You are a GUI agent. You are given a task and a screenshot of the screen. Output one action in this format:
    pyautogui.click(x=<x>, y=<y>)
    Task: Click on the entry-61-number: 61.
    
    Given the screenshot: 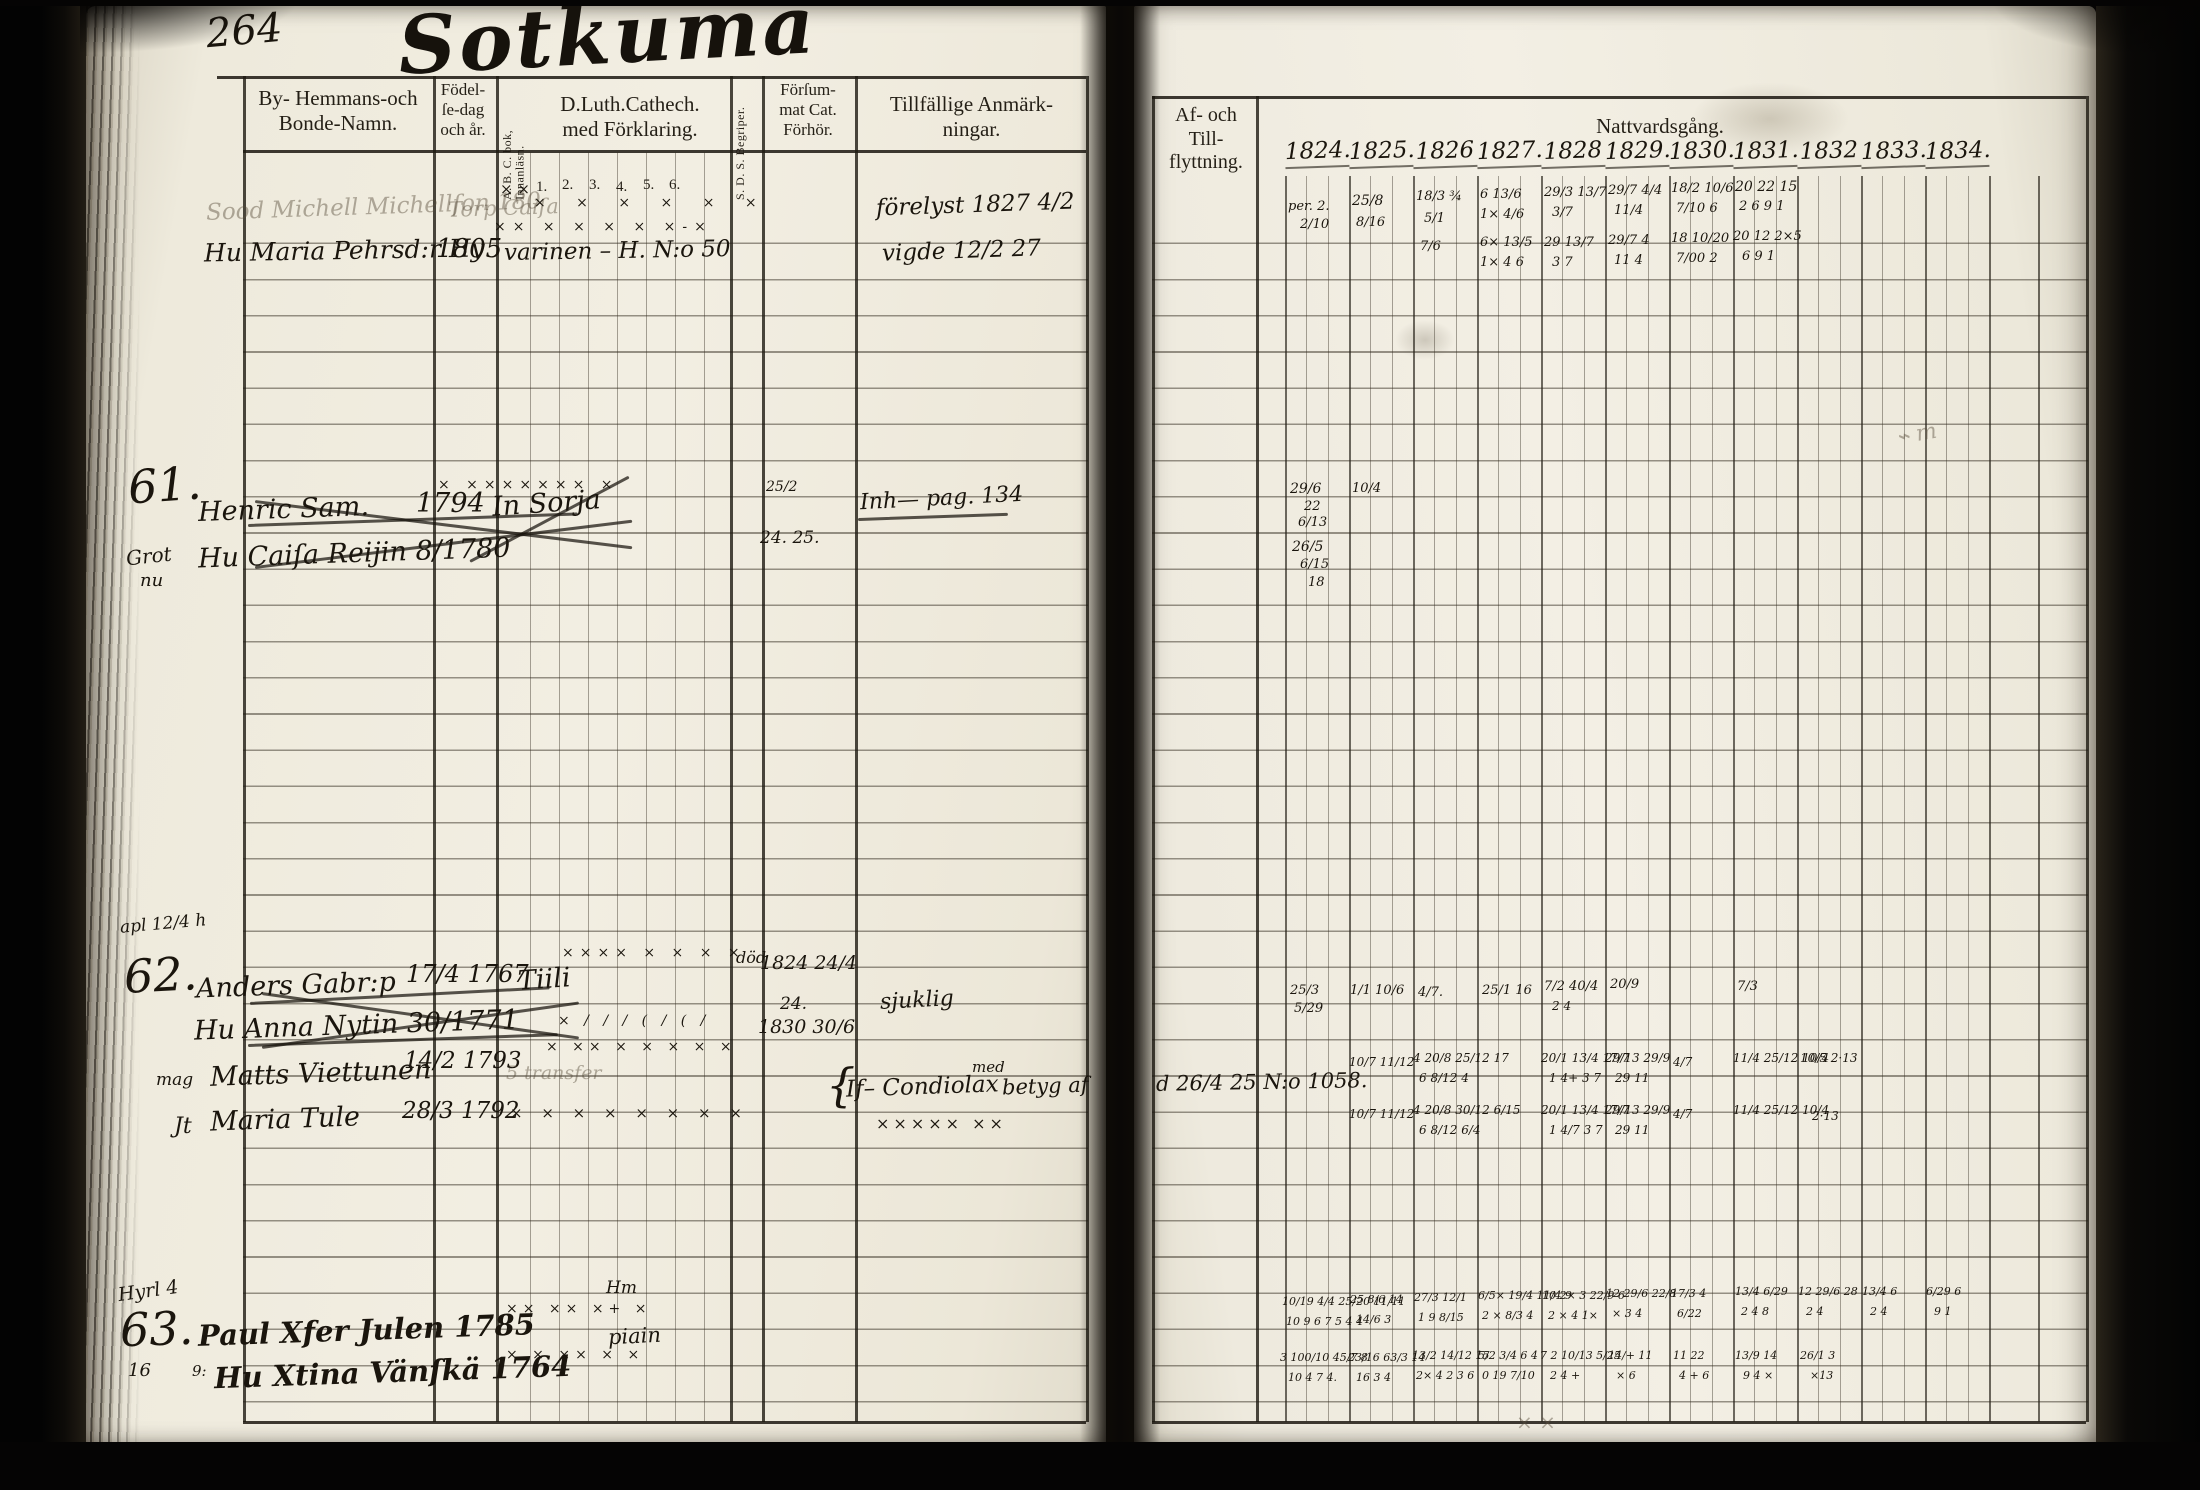 What is the action you would take?
    pyautogui.click(x=164, y=485)
    